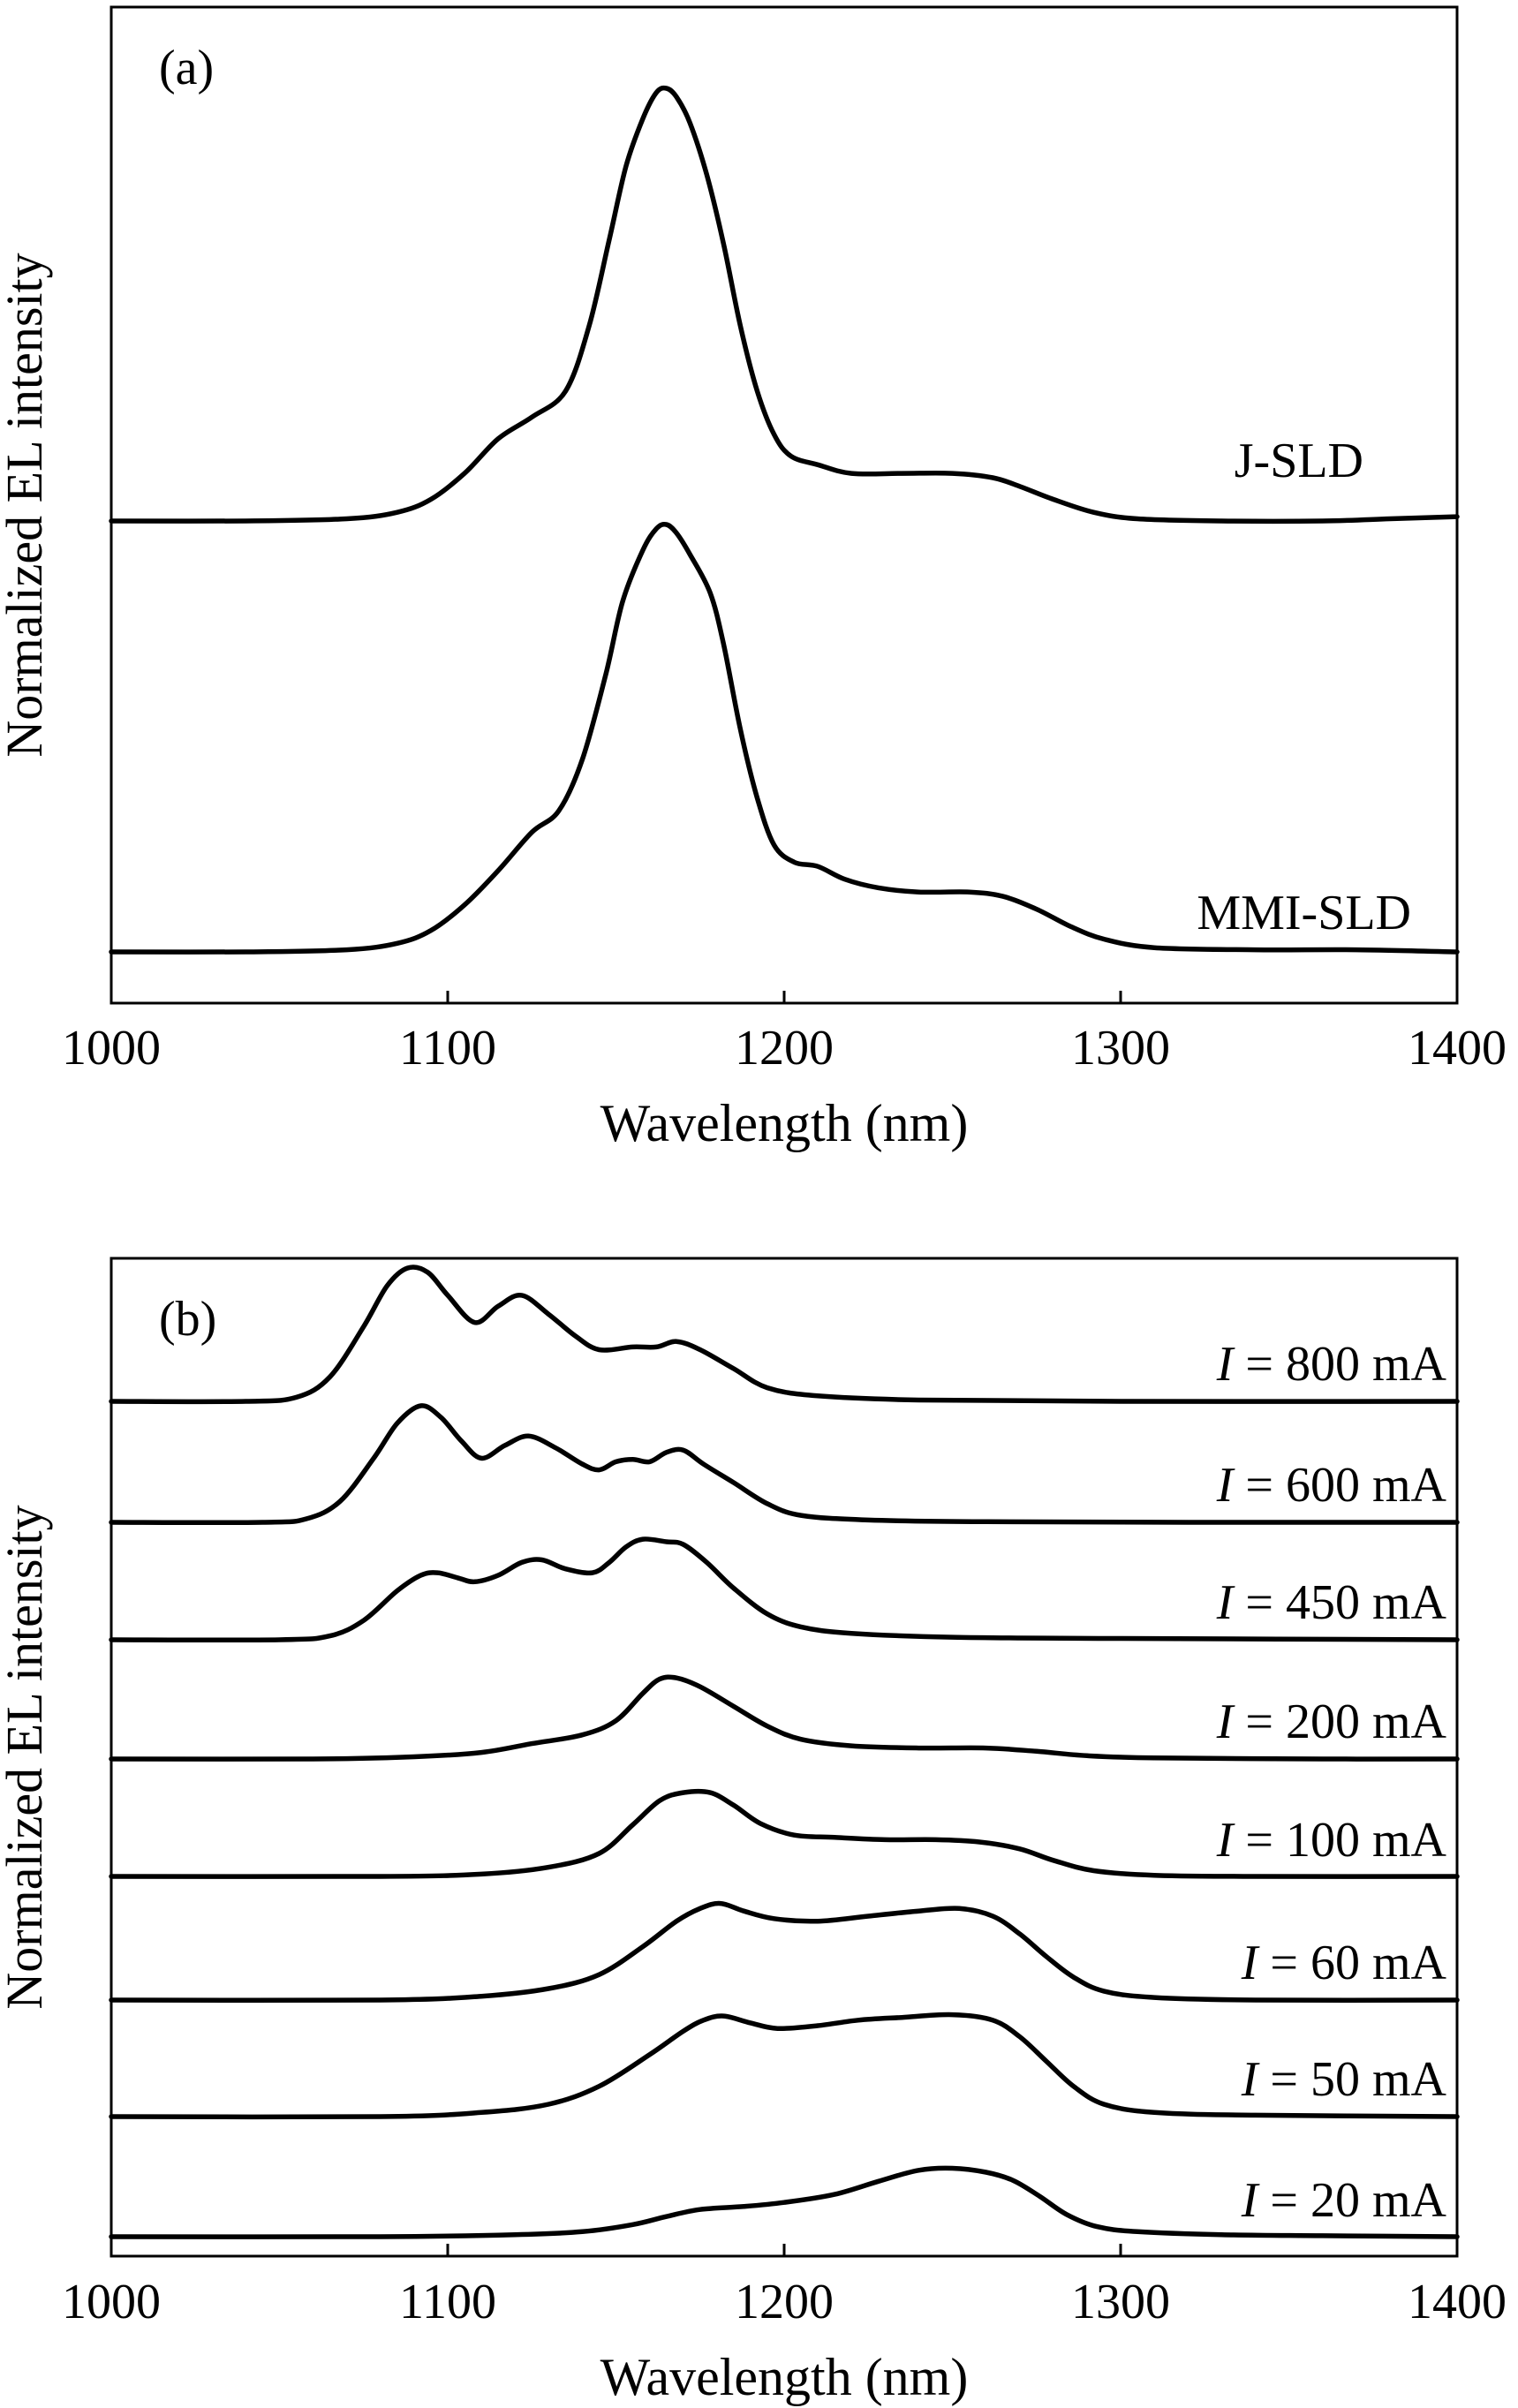 This screenshot has width=1518, height=2408. I want to click on series-line-20ma, so click(784, 2202).